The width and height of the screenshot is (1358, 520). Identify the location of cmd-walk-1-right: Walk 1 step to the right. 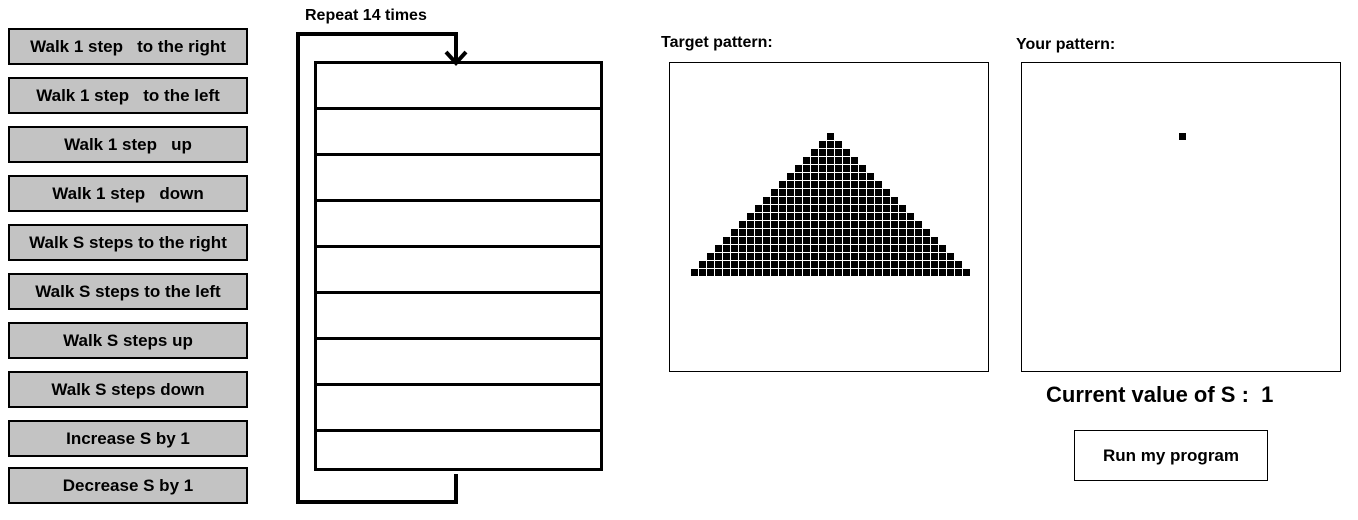
(128, 46).